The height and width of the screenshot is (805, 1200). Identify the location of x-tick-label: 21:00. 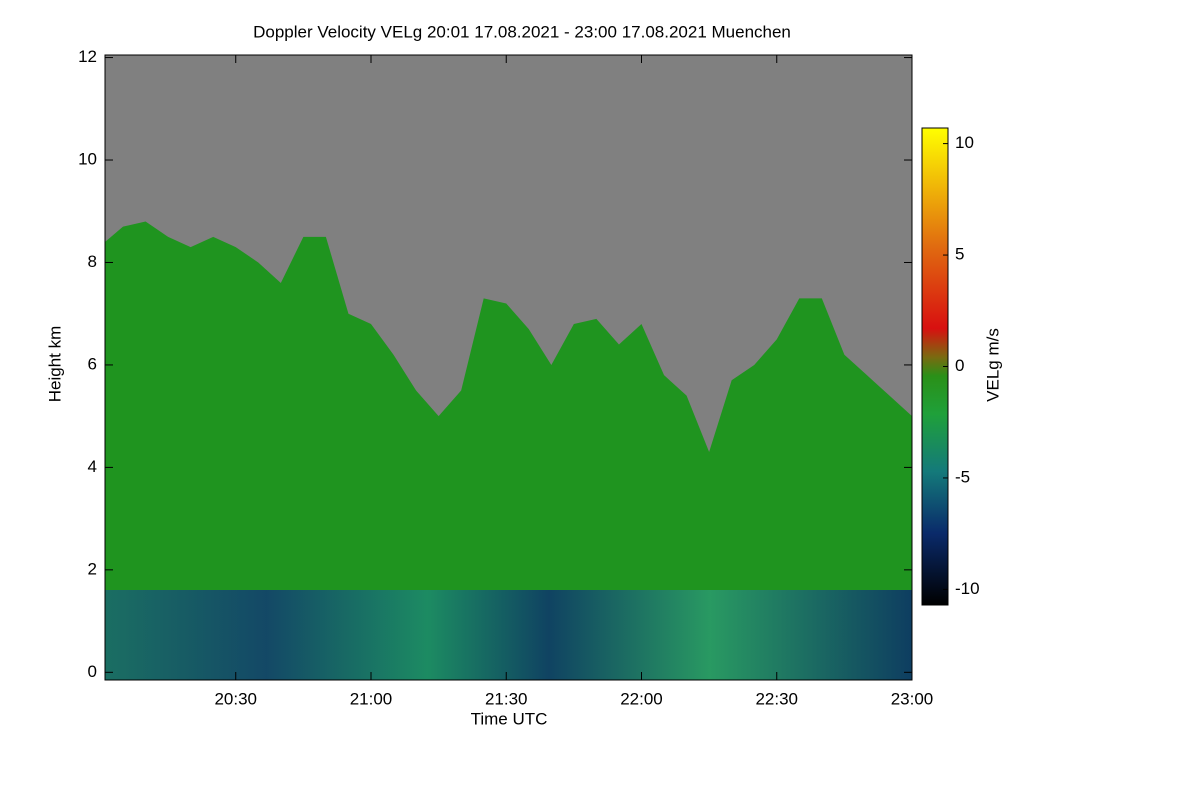
(371, 698).